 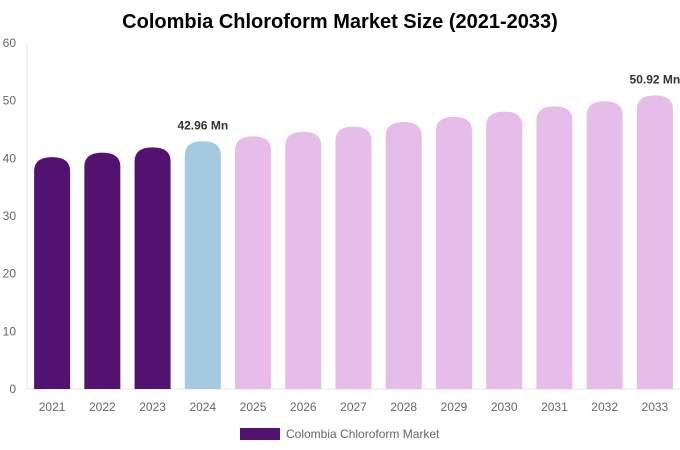 What do you see at coordinates (253, 262) in the screenshot?
I see `bar-2025` at bounding box center [253, 262].